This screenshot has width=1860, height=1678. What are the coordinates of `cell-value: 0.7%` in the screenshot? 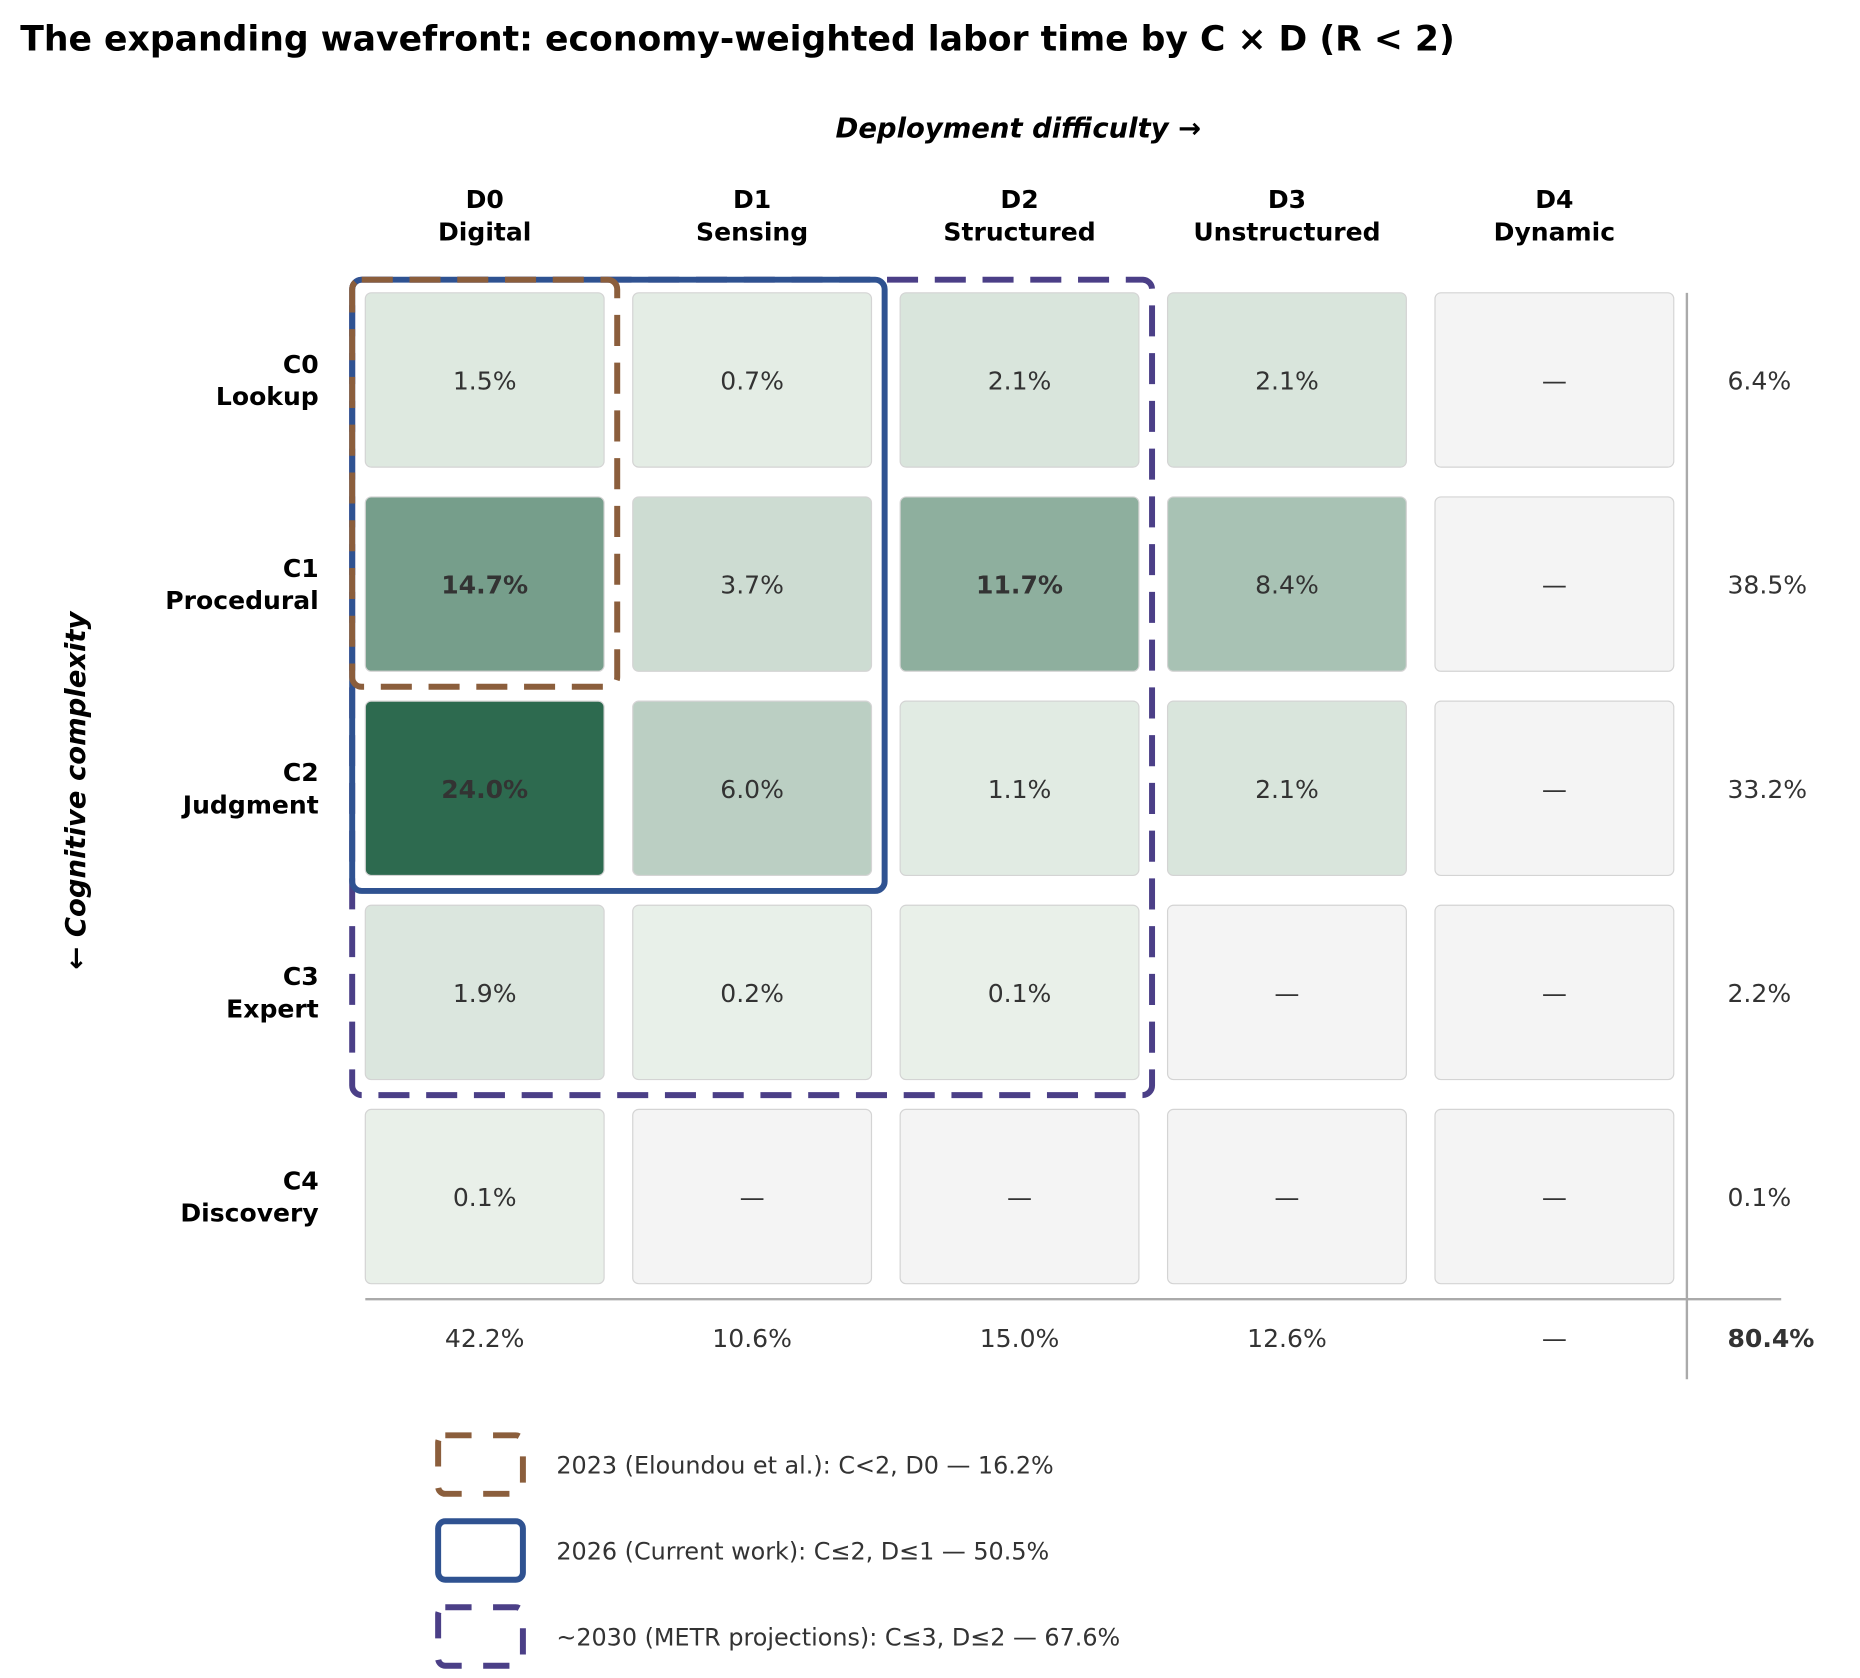 It's located at (752, 381).